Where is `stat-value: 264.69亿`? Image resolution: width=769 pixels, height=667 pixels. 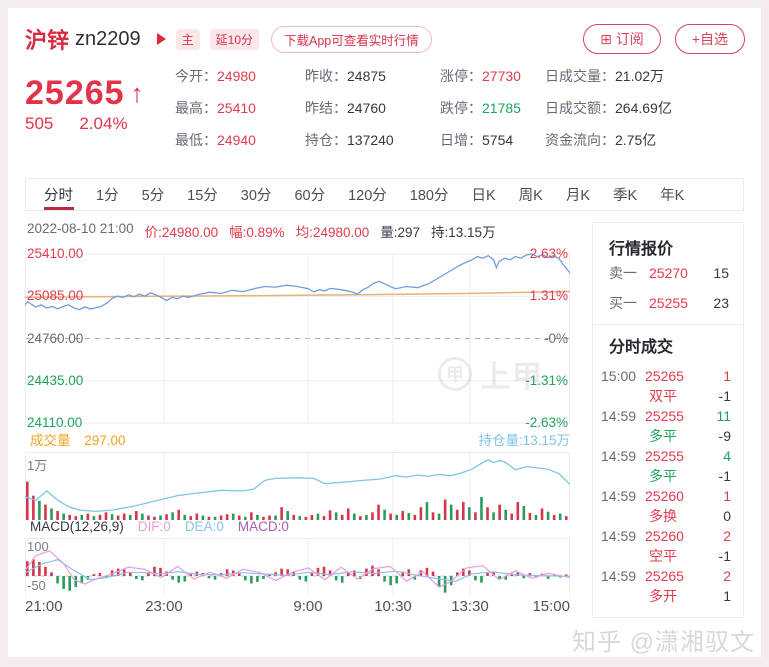 stat-value: 264.69亿 is located at coordinates (643, 108).